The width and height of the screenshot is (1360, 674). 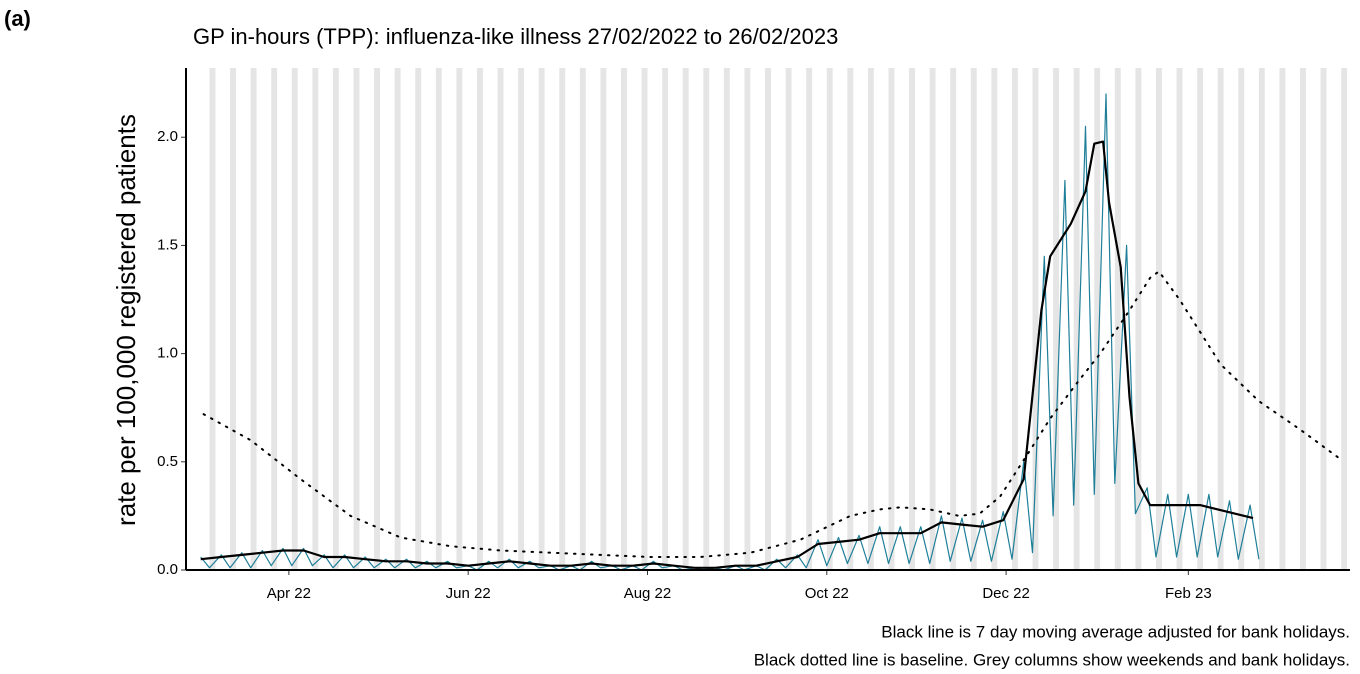 What do you see at coordinates (167, 353) in the screenshot?
I see `y-tick-label: 1.0` at bounding box center [167, 353].